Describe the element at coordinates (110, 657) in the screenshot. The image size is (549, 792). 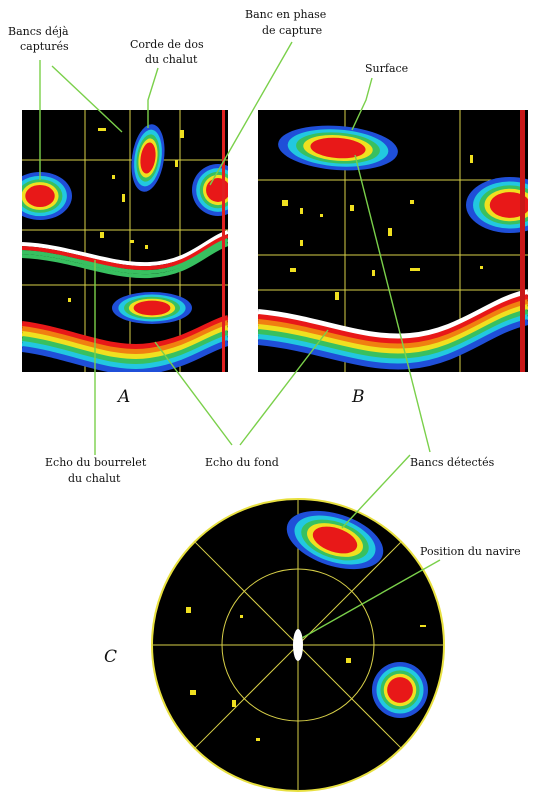
I see `panel-label: C` at that location.